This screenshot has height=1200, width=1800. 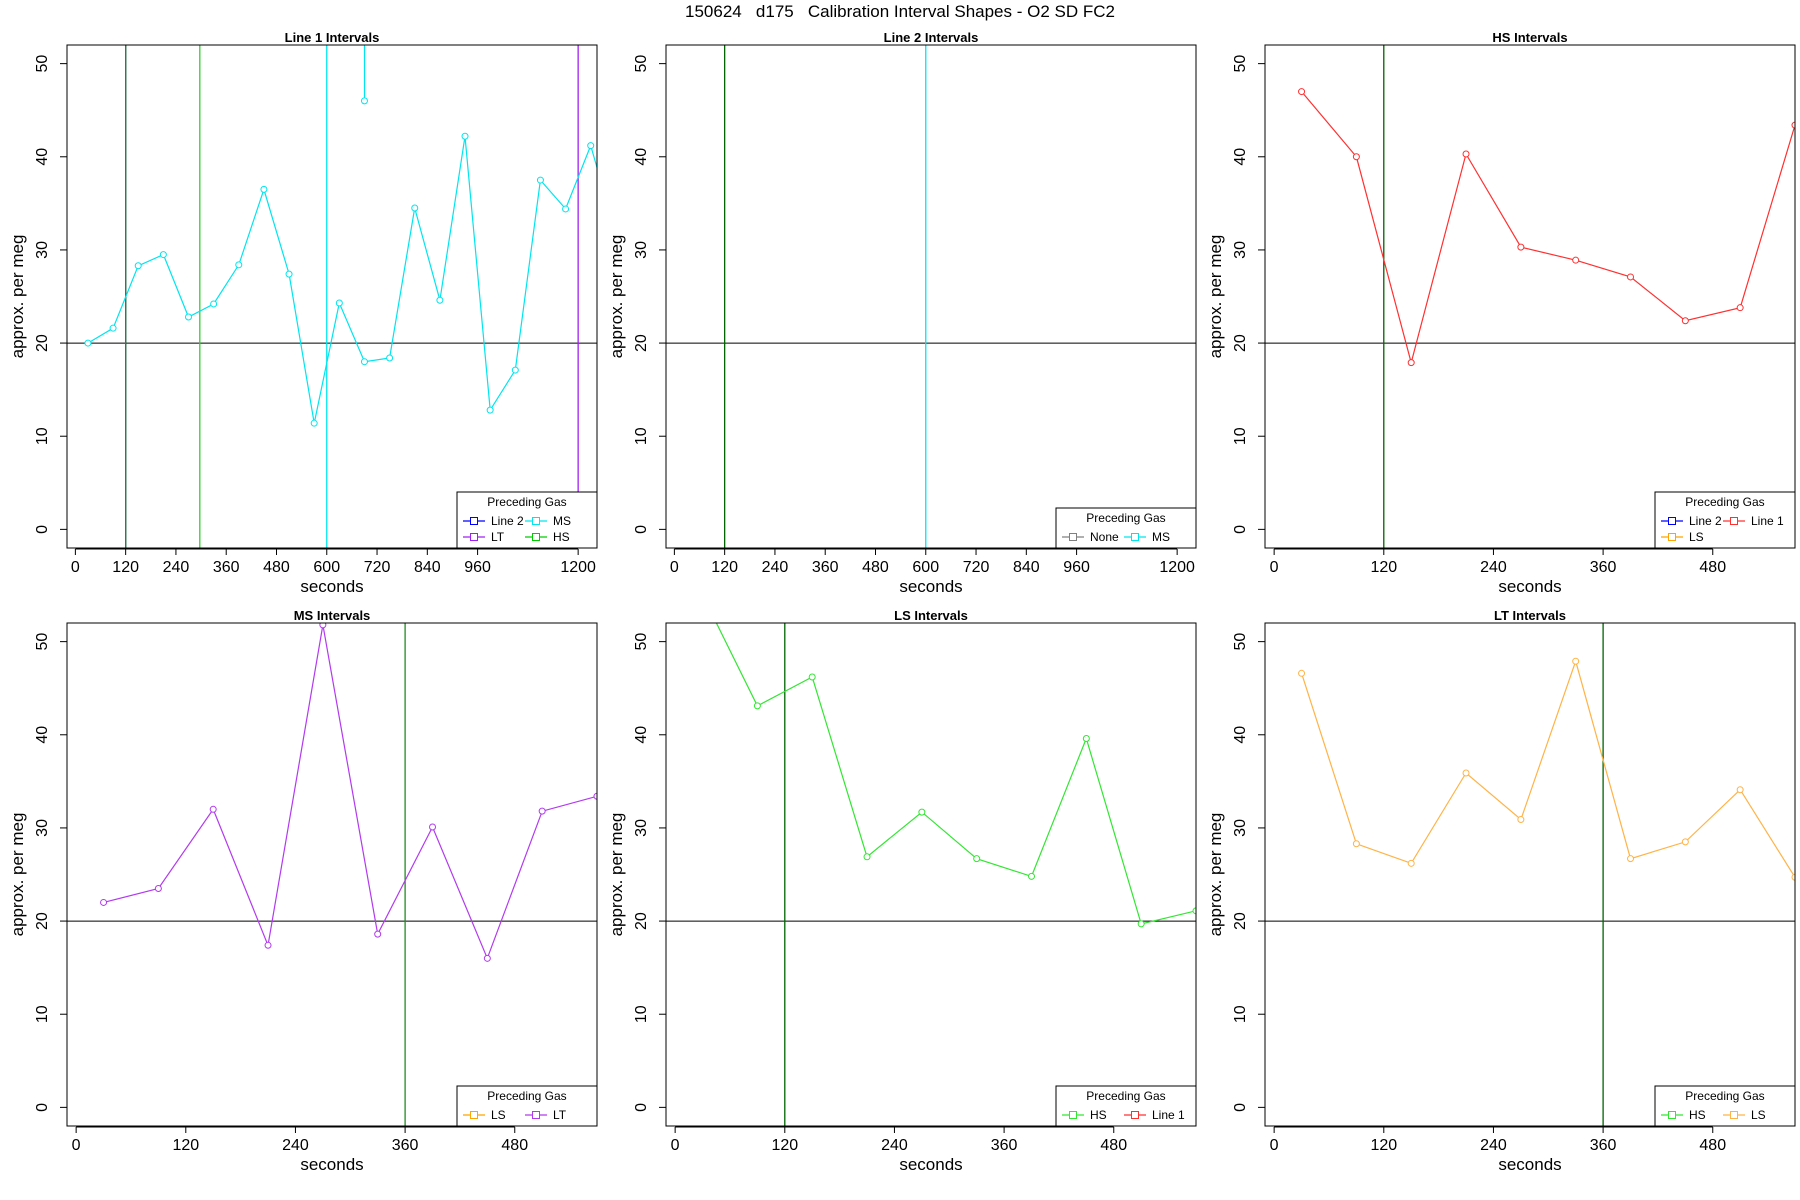 I want to click on plot-area, so click(x=1546, y=227).